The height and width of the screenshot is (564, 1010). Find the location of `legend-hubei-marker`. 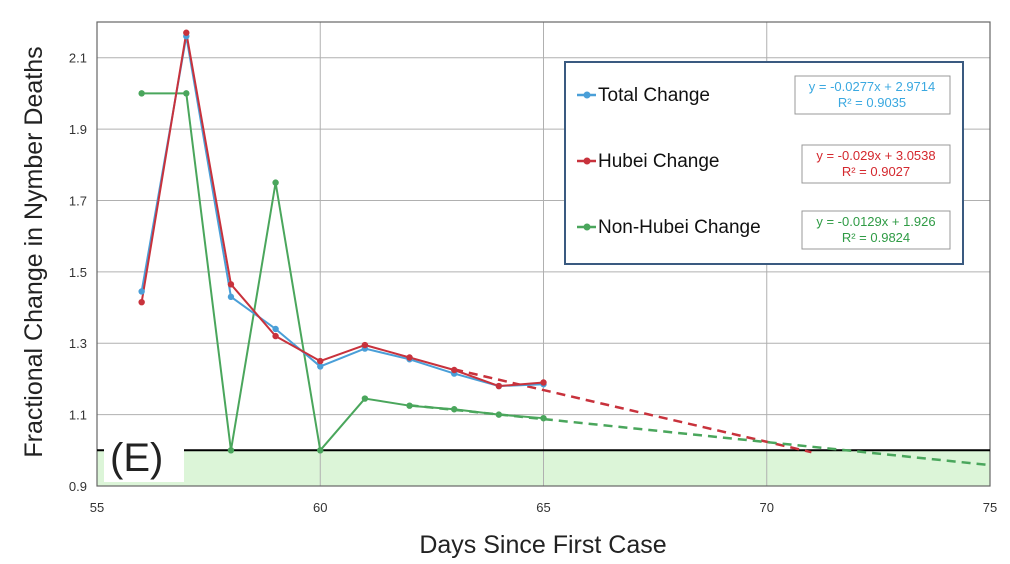

legend-hubei-marker is located at coordinates (587, 161).